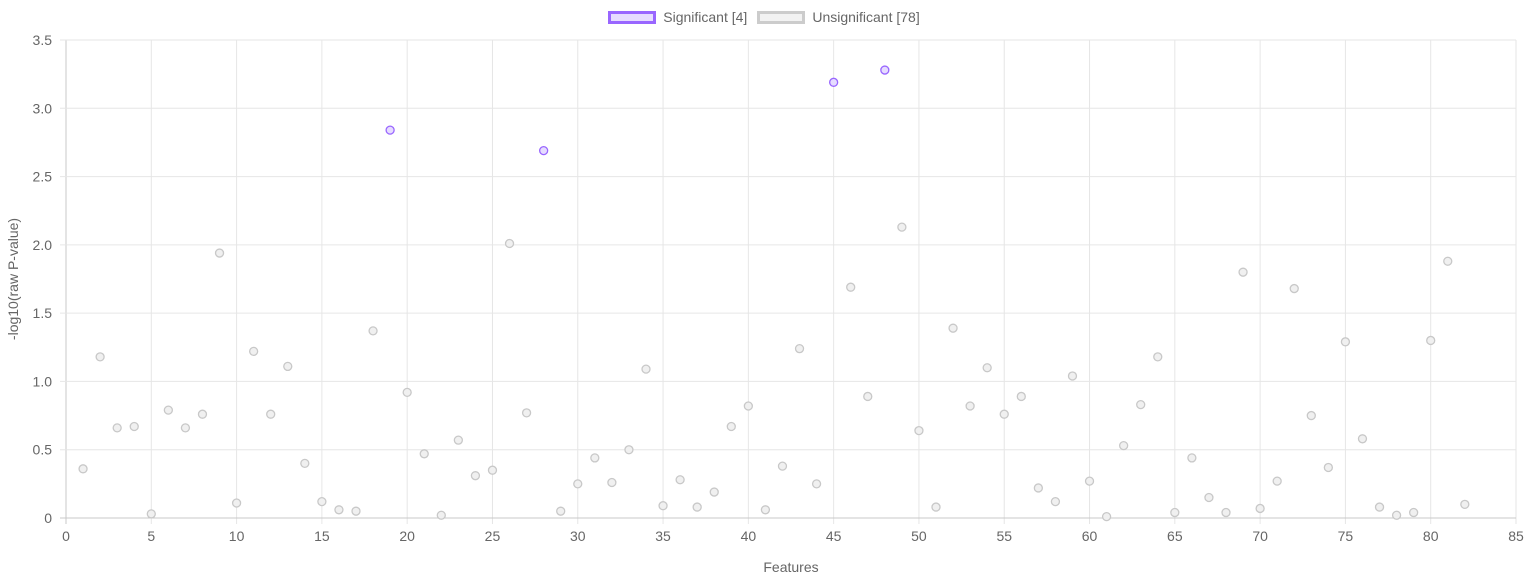 The height and width of the screenshot is (582, 1528). I want to click on y-tick-label: 2.0, so click(43, 245).